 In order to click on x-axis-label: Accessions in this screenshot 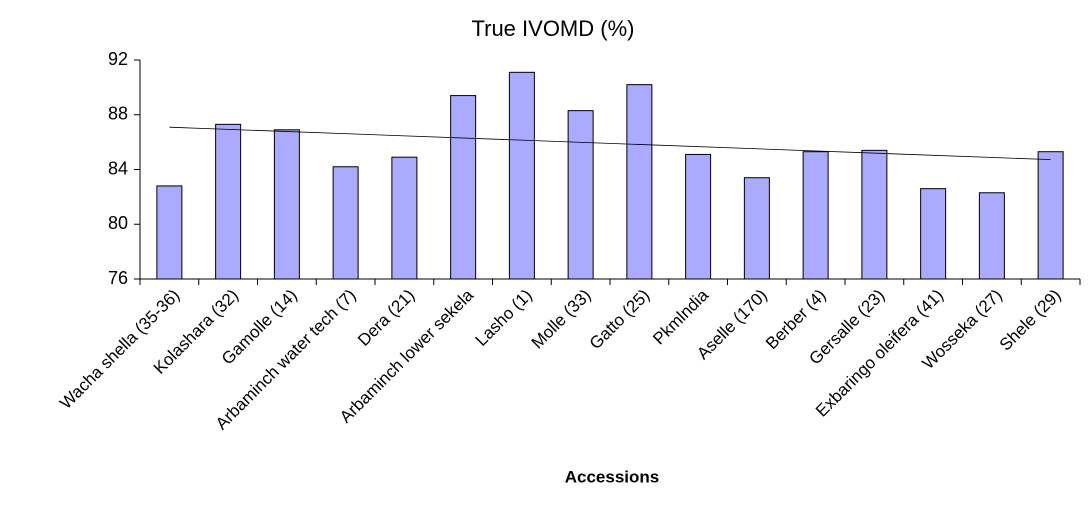, I will do `click(612, 476)`.